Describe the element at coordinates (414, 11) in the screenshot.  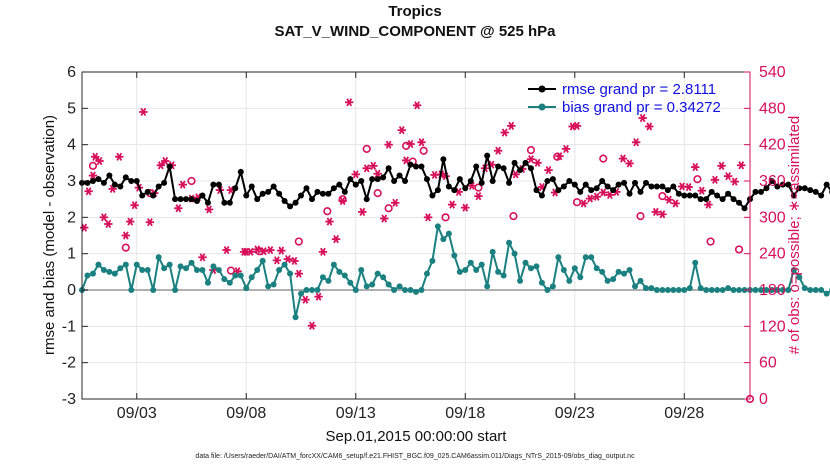
I see `chart-title: Tropics` at that location.